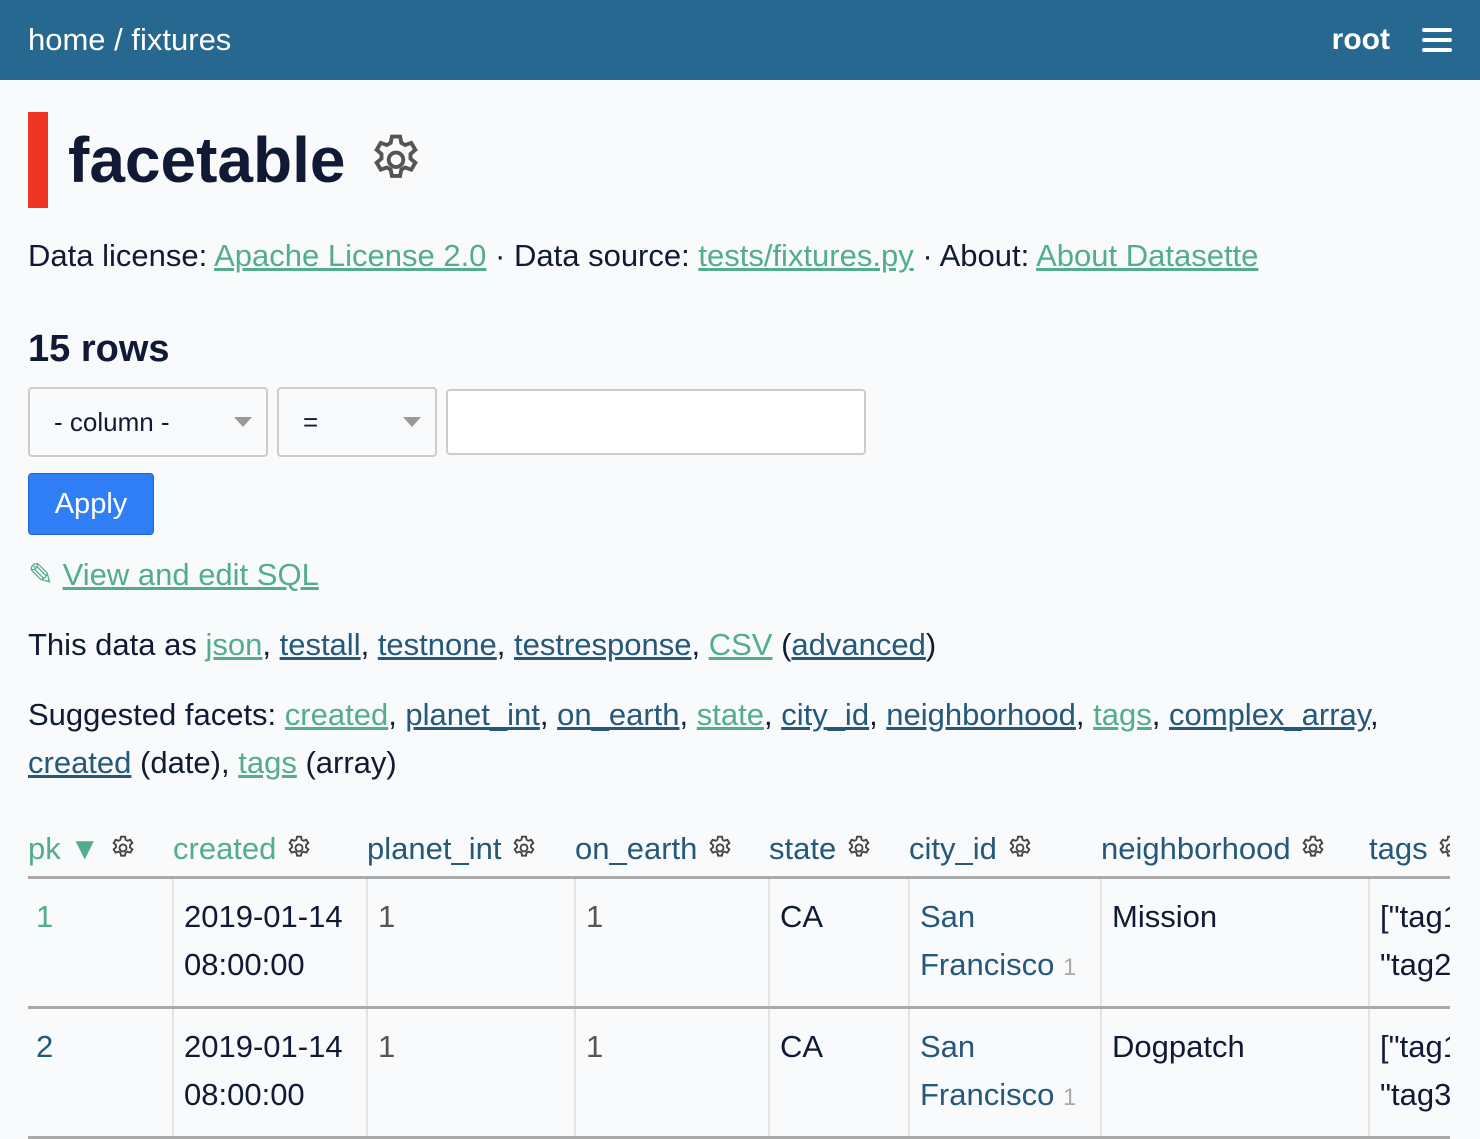 Image resolution: width=1480 pixels, height=1139 pixels. I want to click on column-header-tags: tags, so click(1409, 851).